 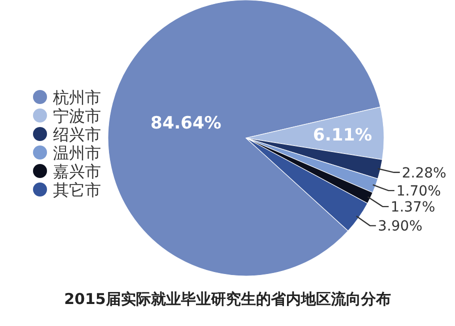 I want to click on data-label: 2.28%, so click(x=424, y=173).